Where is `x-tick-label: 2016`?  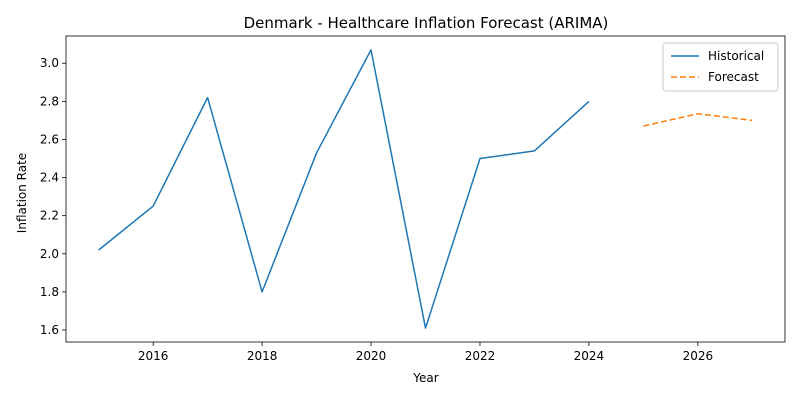
x-tick-label: 2016 is located at coordinates (153, 356).